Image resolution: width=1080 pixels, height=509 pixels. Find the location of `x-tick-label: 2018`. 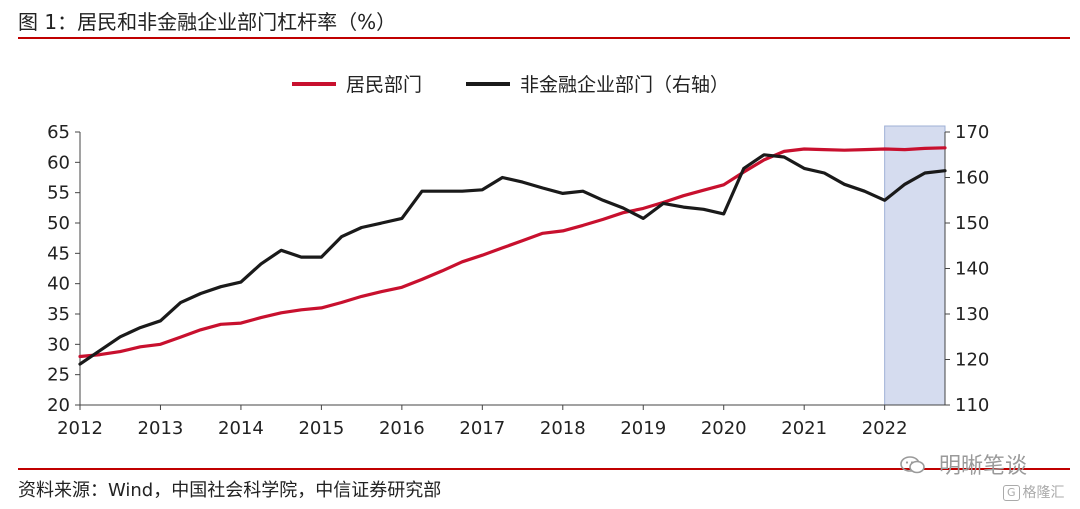

x-tick-label: 2018 is located at coordinates (563, 428).